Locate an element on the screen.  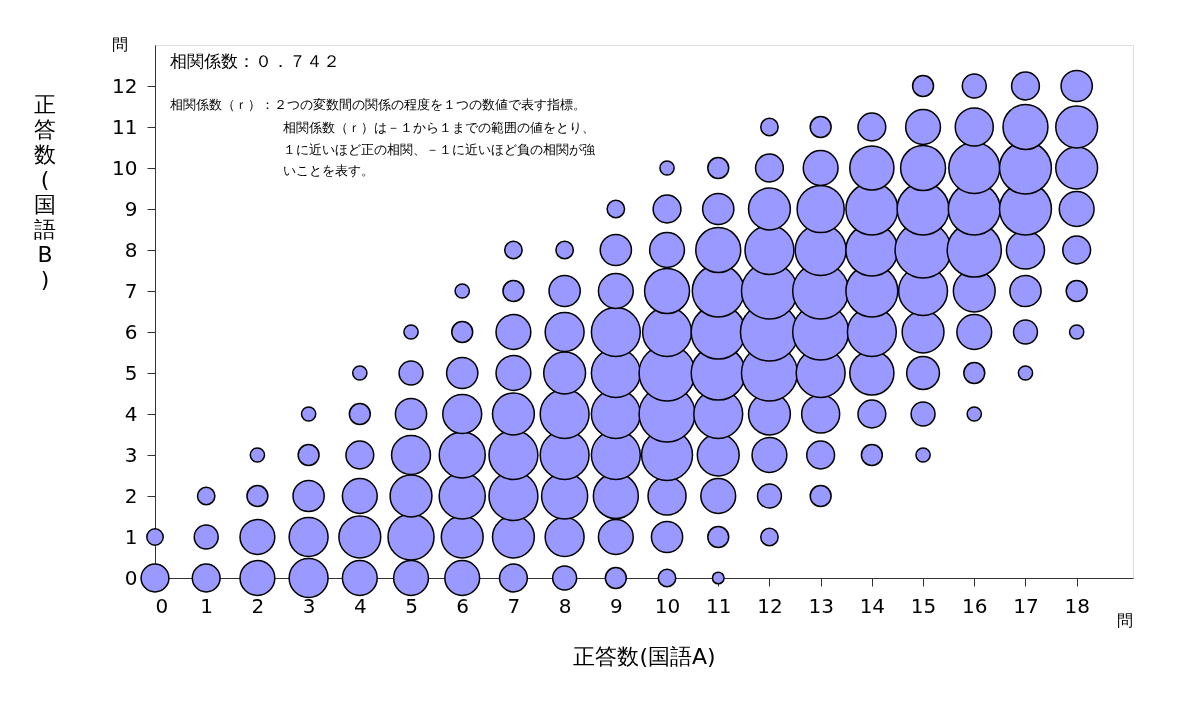
x-tick-label: 17 is located at coordinates (1026, 605).